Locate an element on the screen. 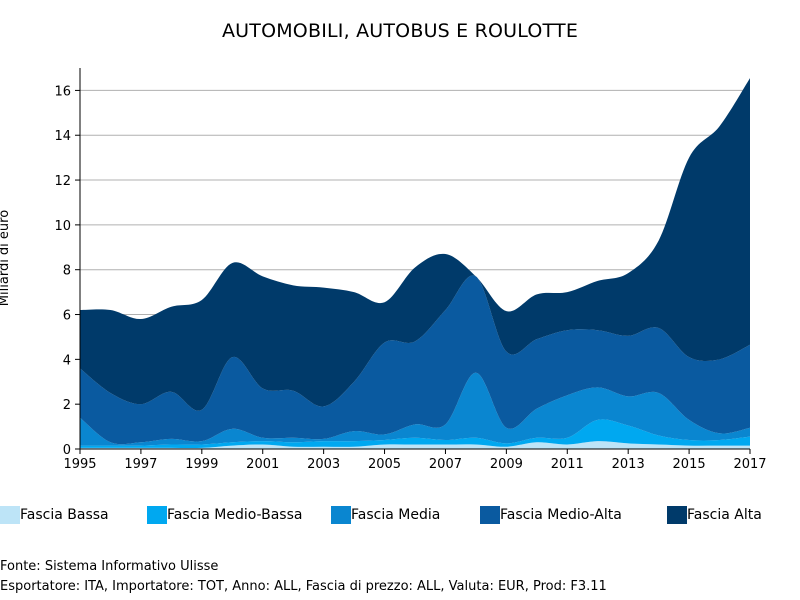  legend-item: Fascia Media is located at coordinates (385, 515).